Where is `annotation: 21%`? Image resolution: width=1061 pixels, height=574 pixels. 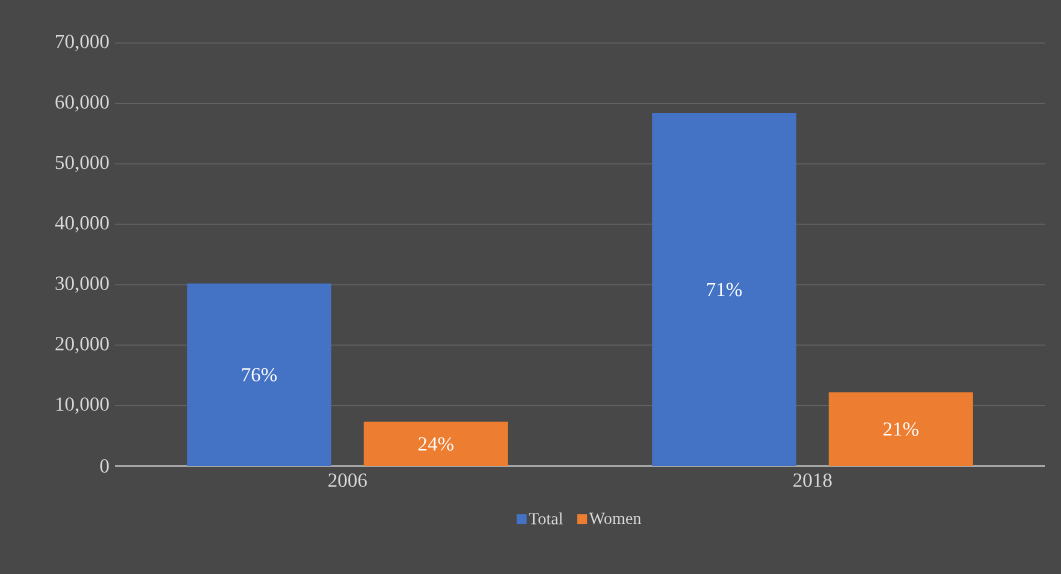
annotation: 21% is located at coordinates (901, 429).